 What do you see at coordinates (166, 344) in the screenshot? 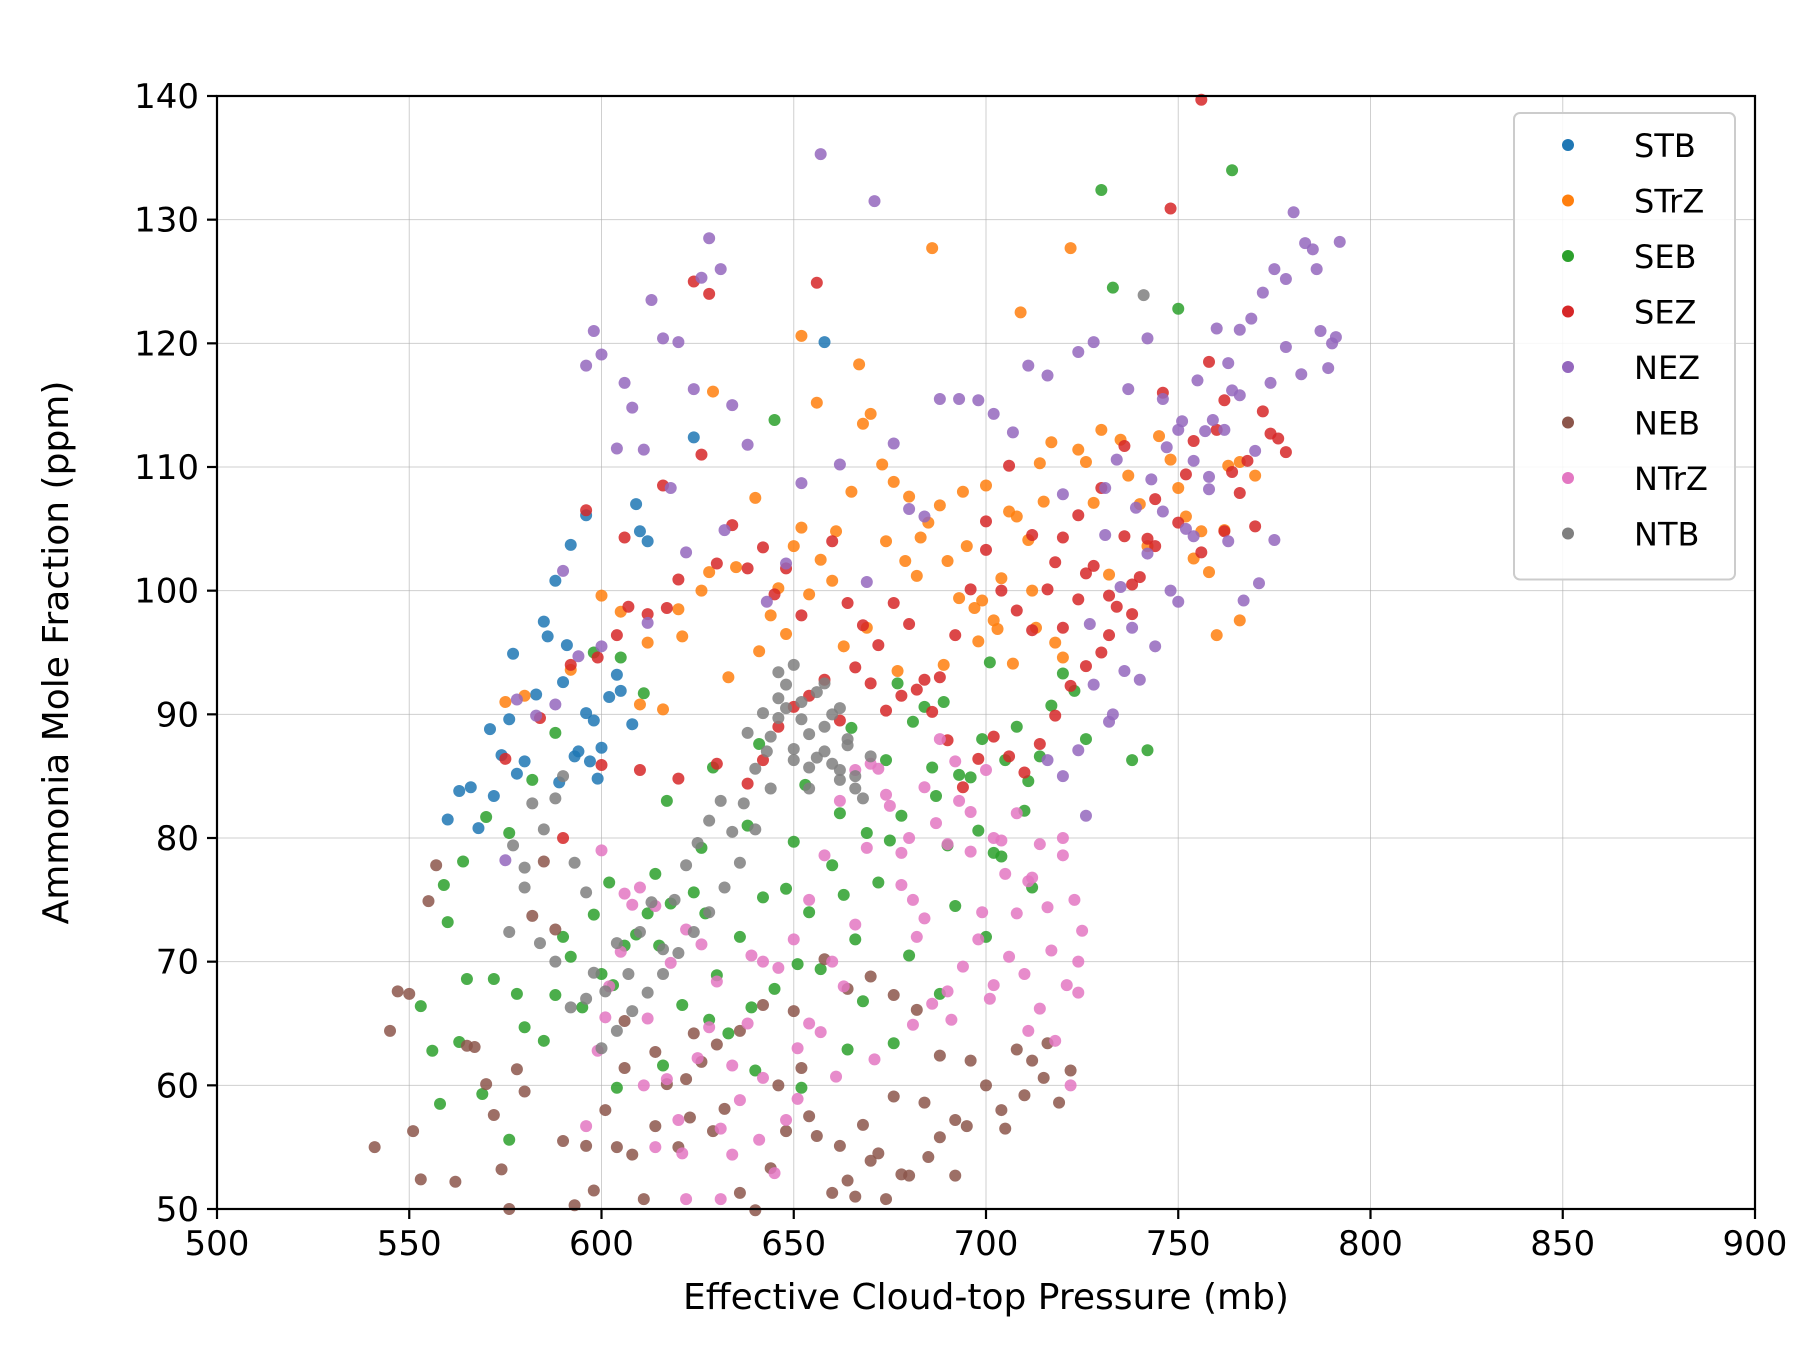
I see `y-tick-label: 120` at bounding box center [166, 344].